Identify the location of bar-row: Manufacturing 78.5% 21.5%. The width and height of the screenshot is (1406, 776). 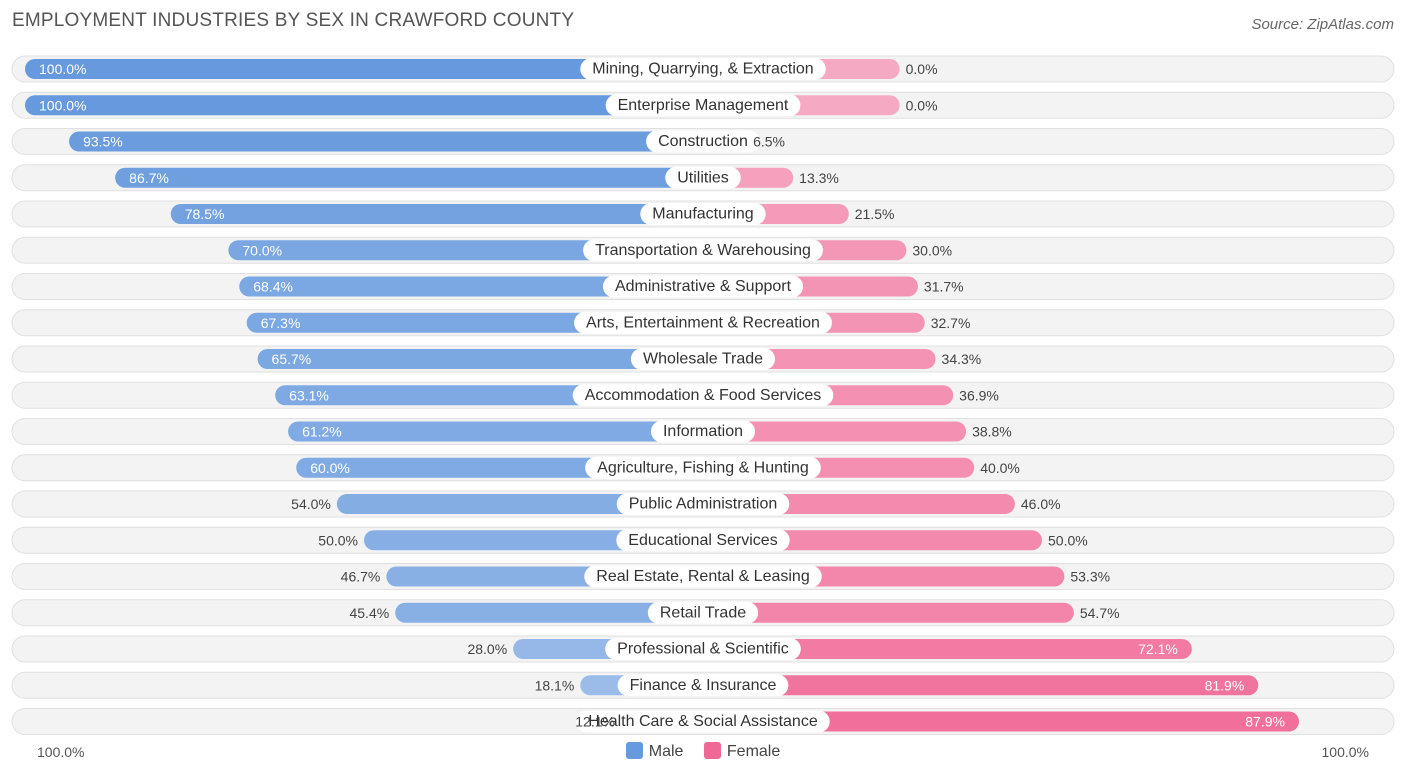
(703, 214).